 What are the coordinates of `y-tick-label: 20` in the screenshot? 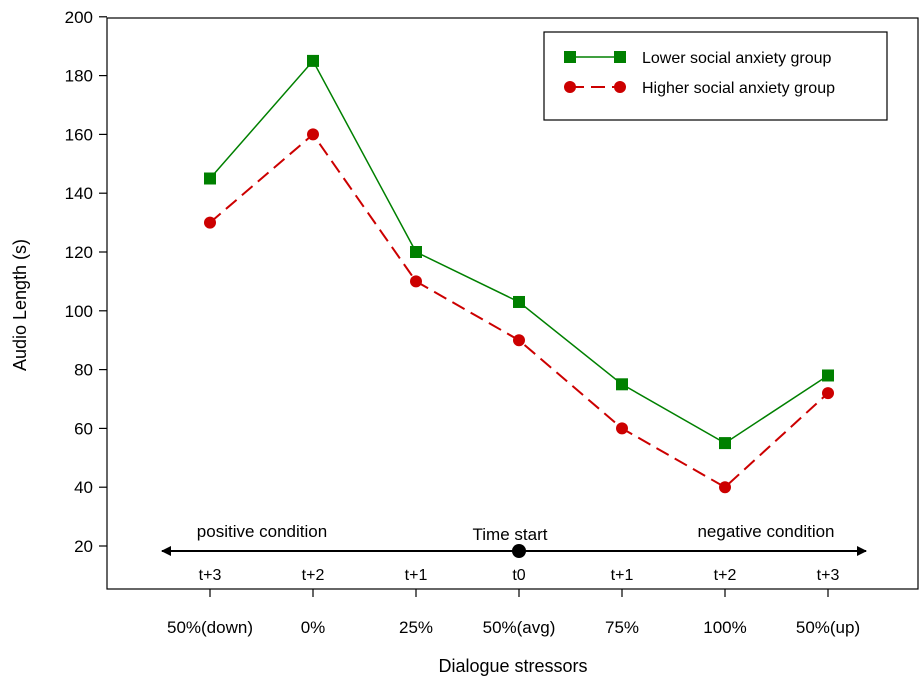 It's located at (83, 546).